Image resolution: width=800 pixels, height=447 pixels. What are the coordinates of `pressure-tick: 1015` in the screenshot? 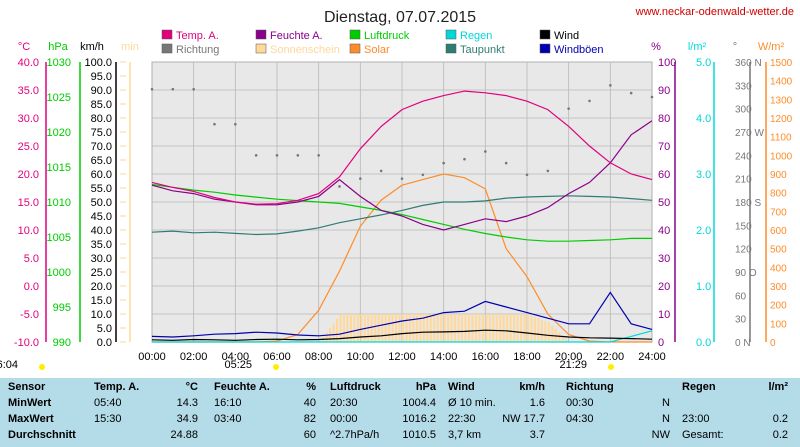 It's located at (59, 168).